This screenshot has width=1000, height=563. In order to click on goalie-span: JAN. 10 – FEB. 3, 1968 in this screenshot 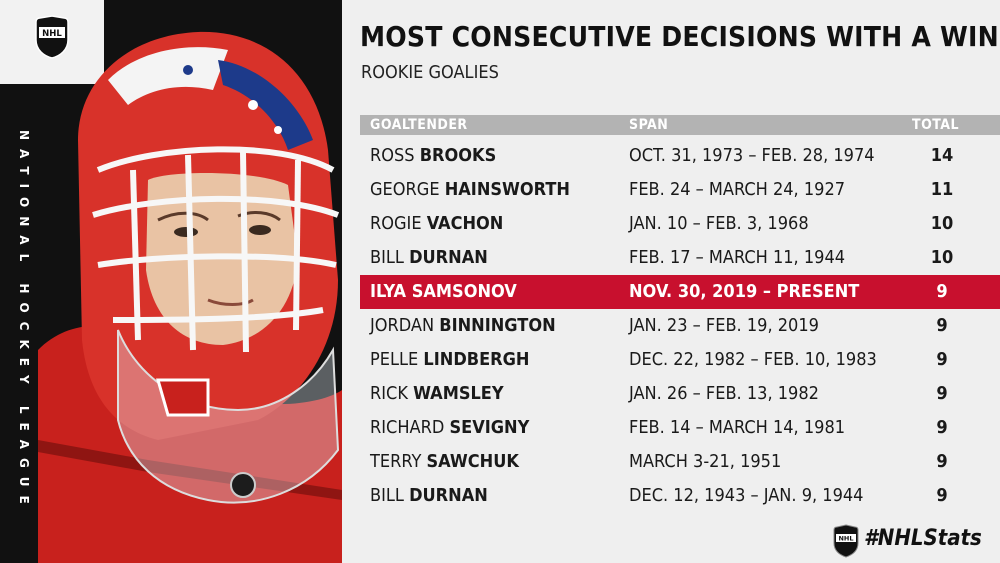, I will do `click(719, 223)`.